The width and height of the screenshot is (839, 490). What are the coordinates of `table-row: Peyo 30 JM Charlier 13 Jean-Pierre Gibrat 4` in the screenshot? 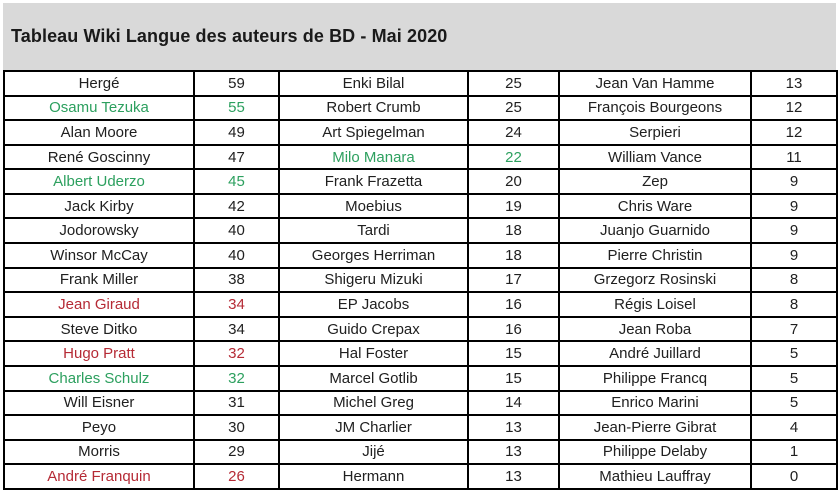 It's located at (420, 427).